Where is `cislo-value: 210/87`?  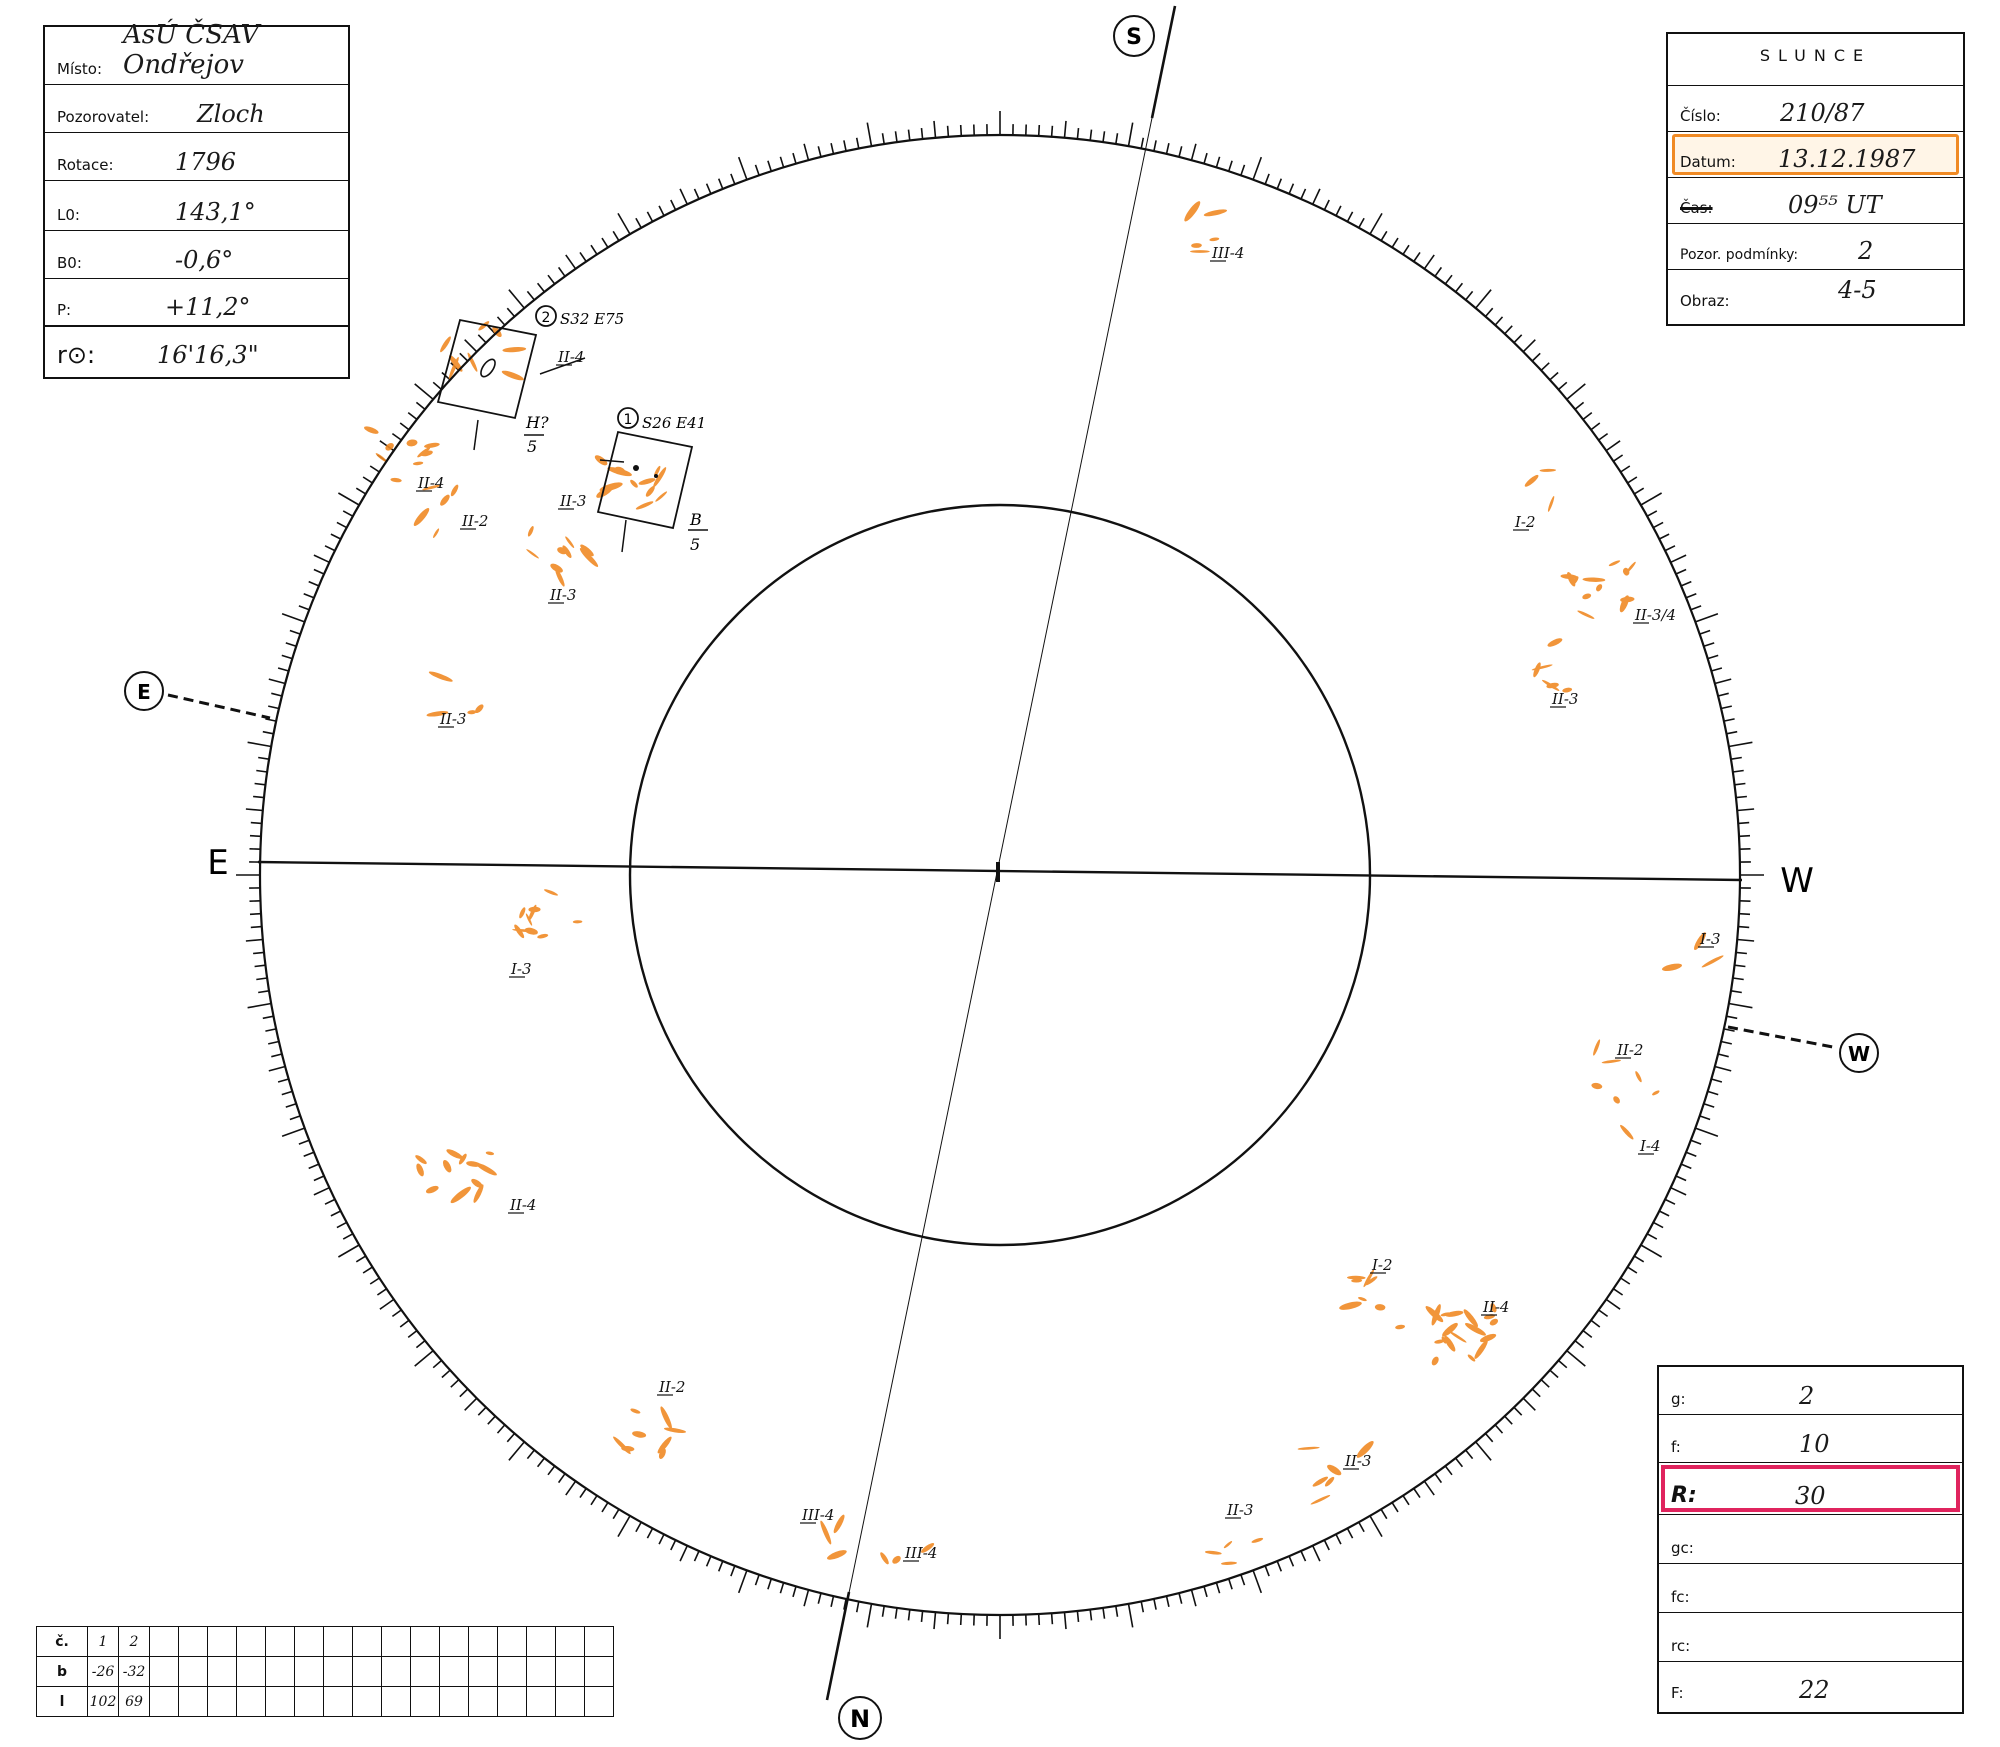
cislo-value: 210/87 is located at coordinates (1822, 113).